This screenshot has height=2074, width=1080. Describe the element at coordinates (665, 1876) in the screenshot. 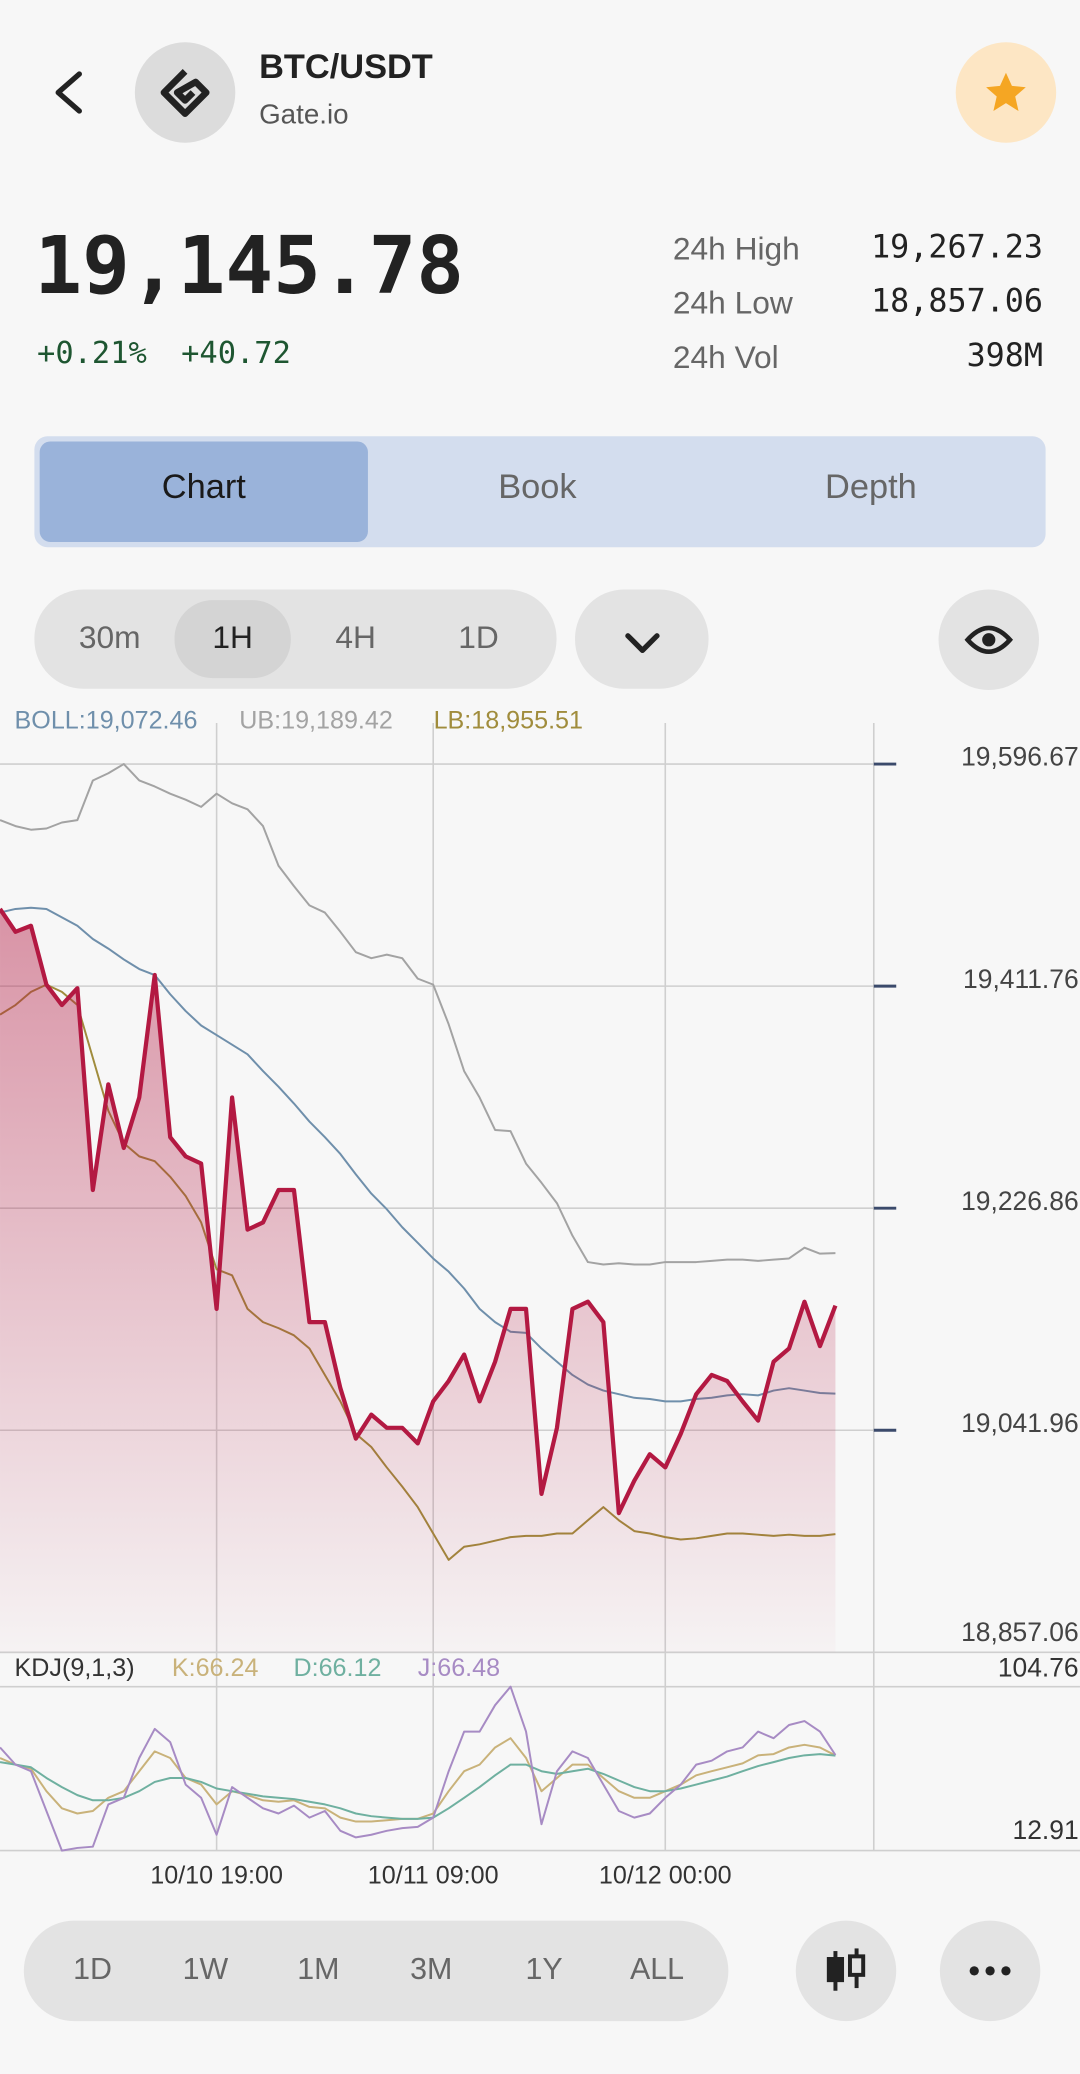

I see `x-tick-label: 10/12 00:00` at that location.